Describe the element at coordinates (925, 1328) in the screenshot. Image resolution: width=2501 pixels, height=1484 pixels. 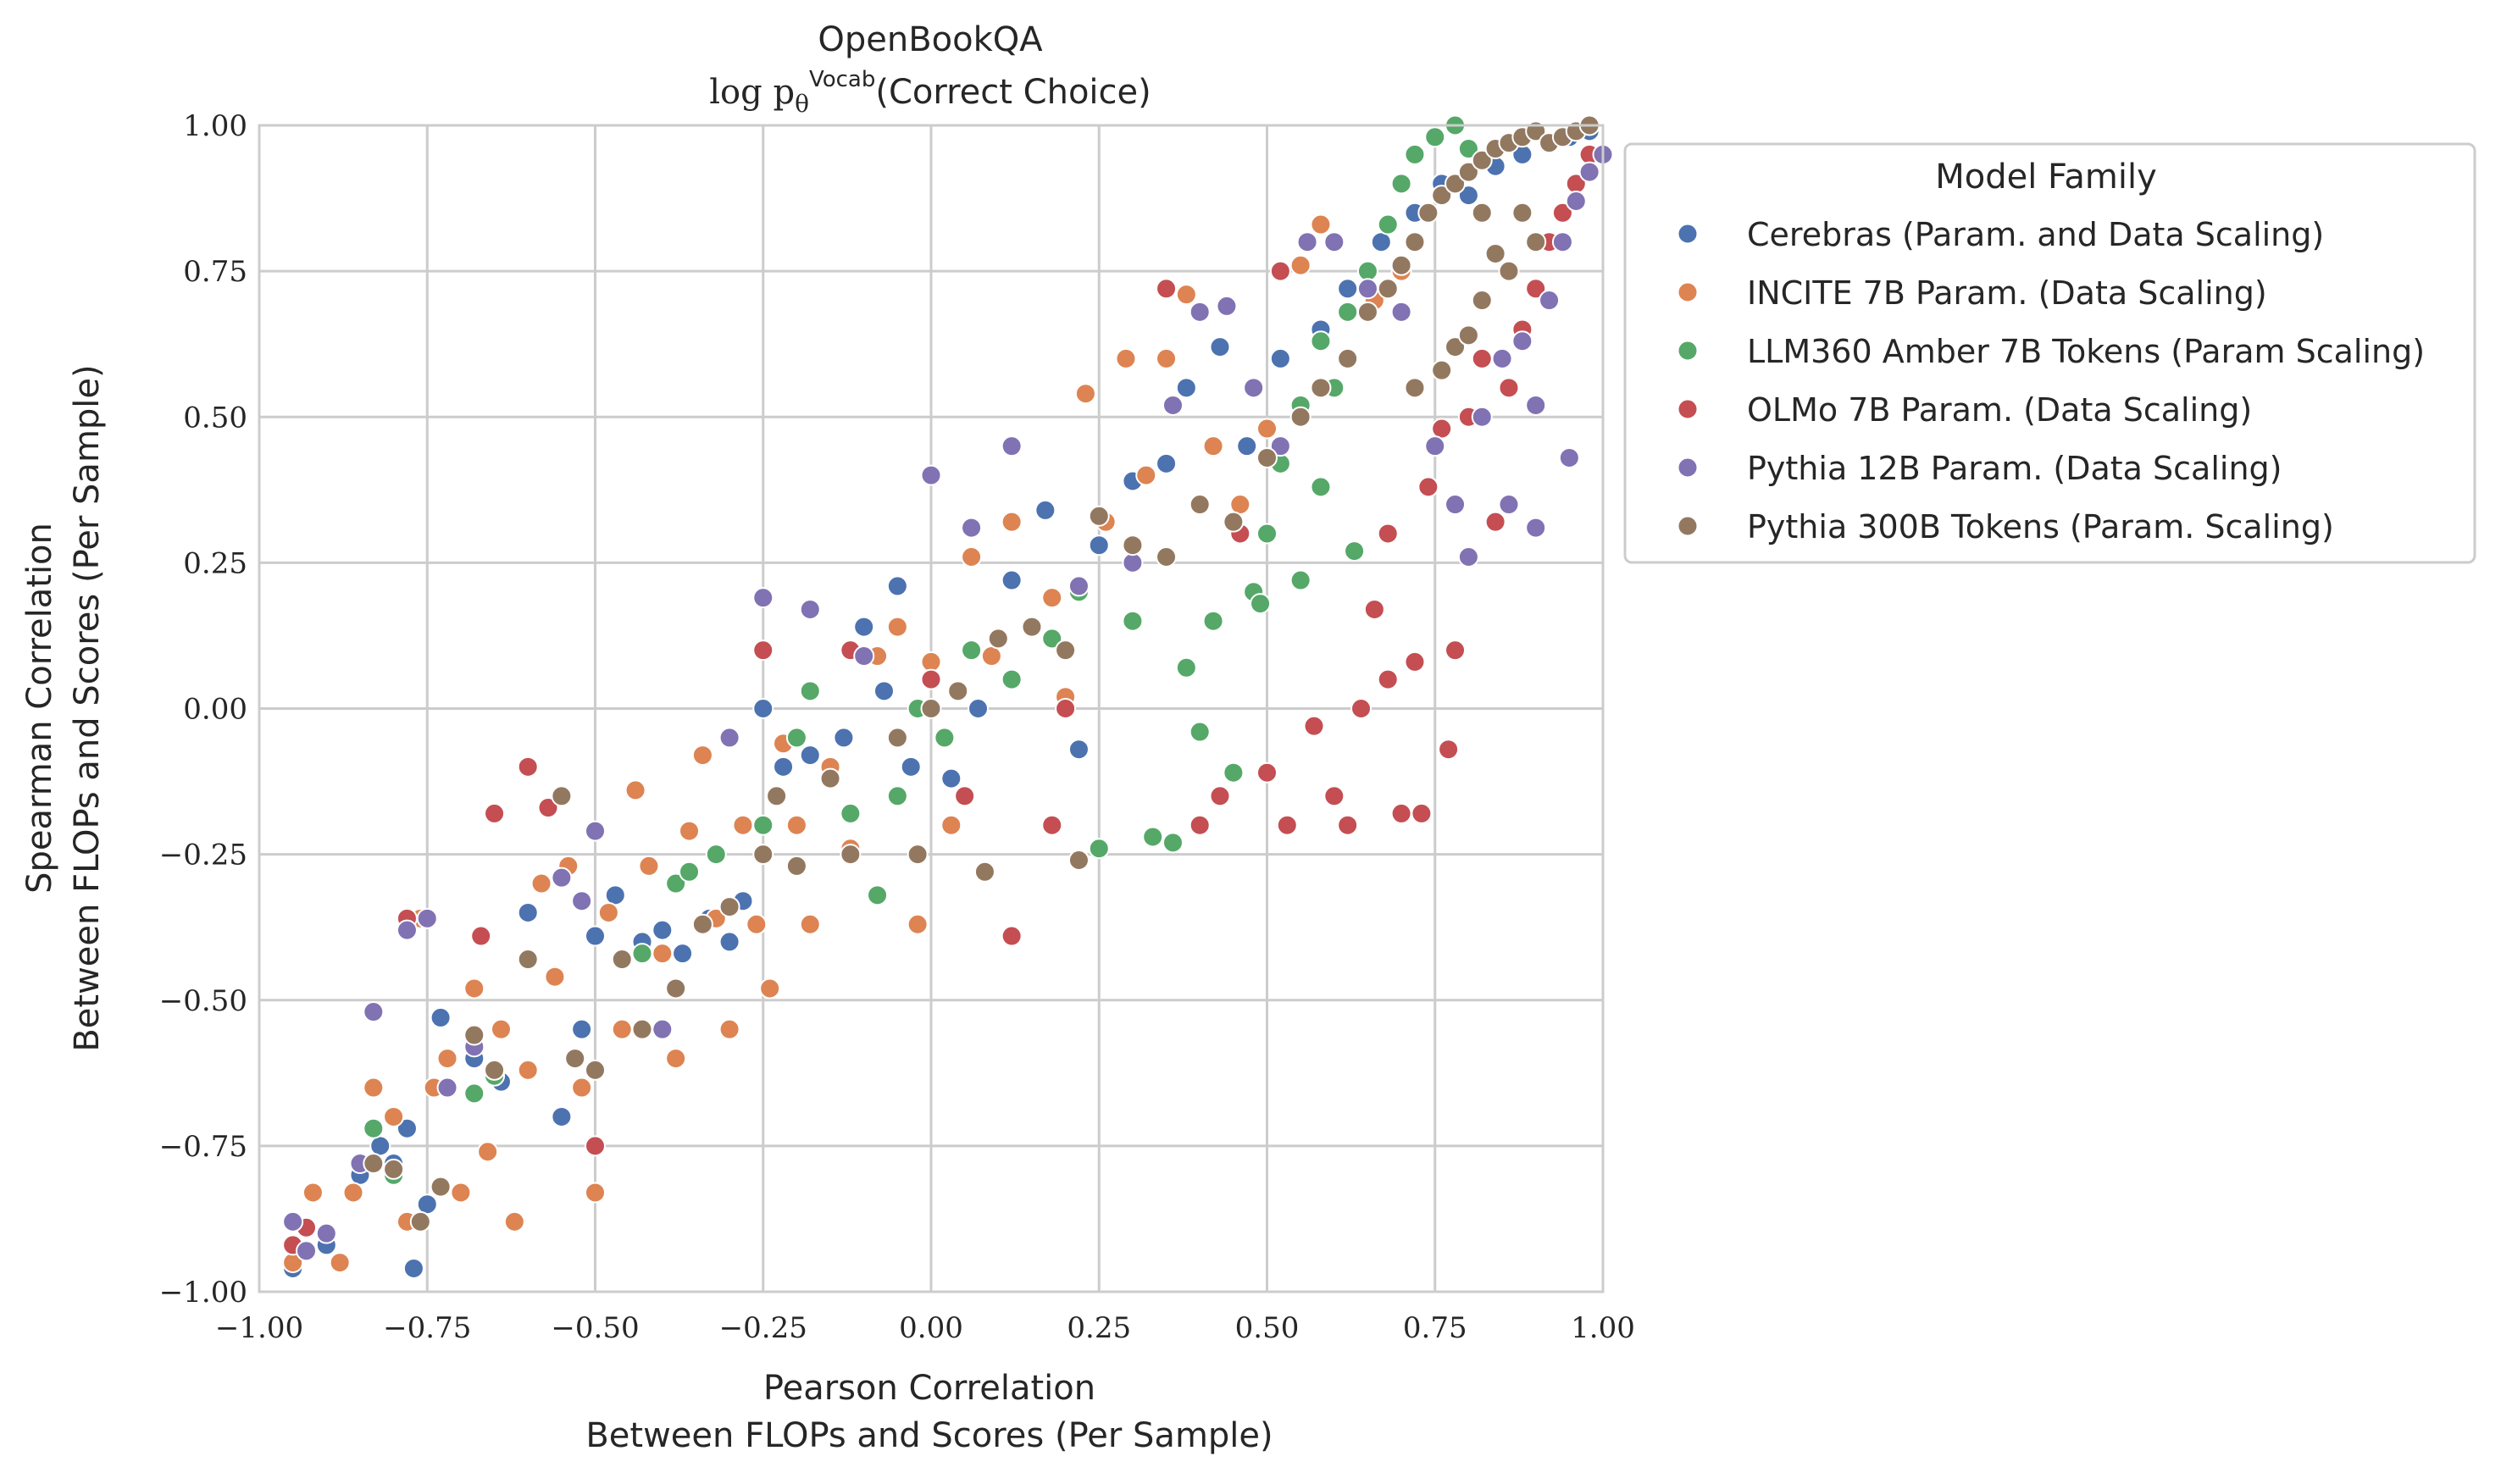
I see `x-tick-labels: −1.00 −0.75 −0.50 −0.25 0.00 0.25 0.50 0.75 1.00` at that location.